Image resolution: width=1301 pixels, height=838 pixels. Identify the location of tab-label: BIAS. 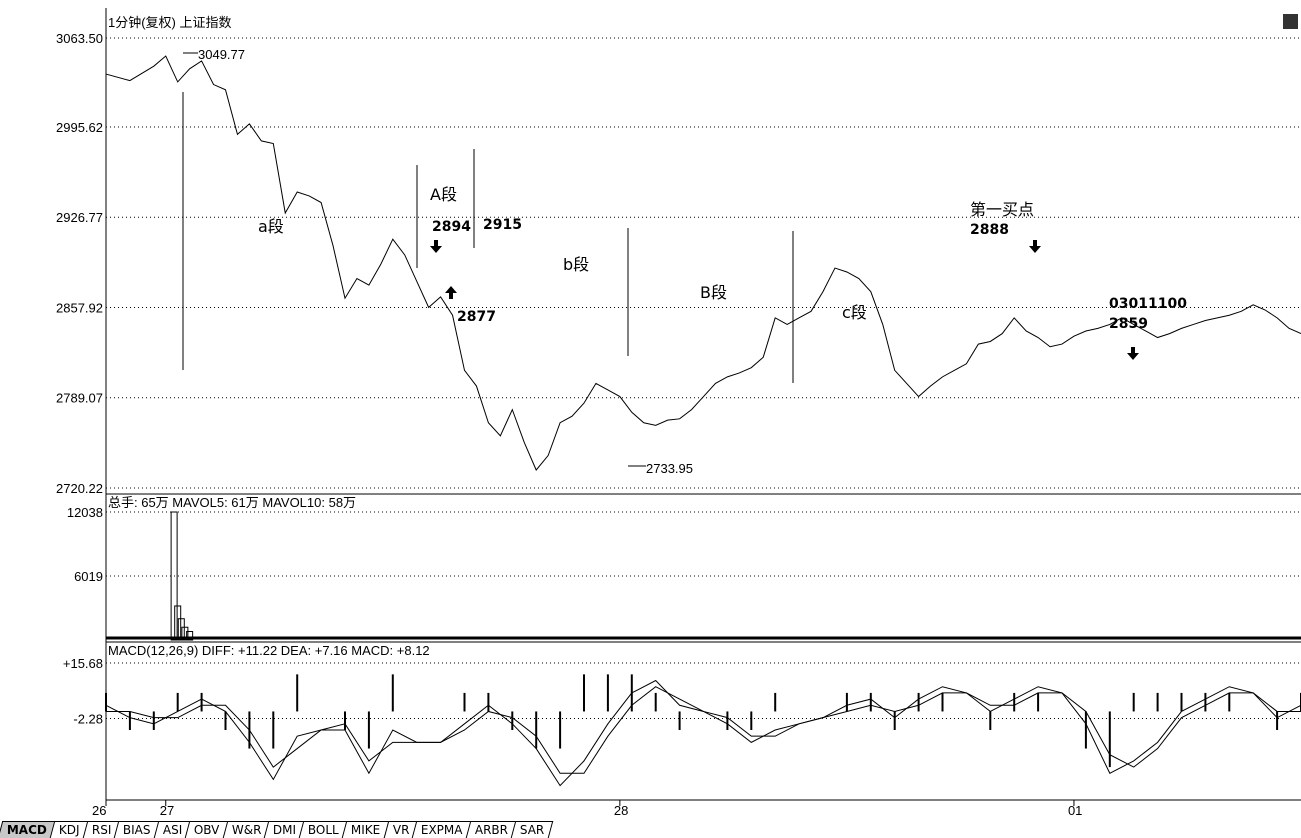
(137, 830).